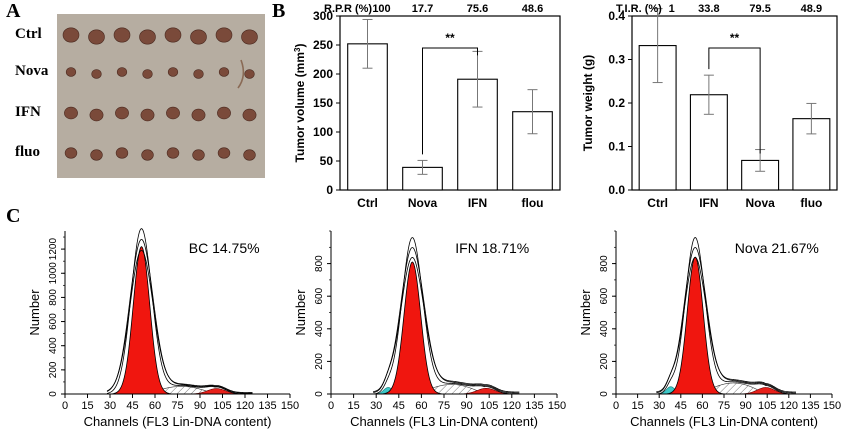 The image size is (850, 439). Describe the element at coordinates (160, 94) in the screenshot. I see `tumor-photo-drawing` at that location.